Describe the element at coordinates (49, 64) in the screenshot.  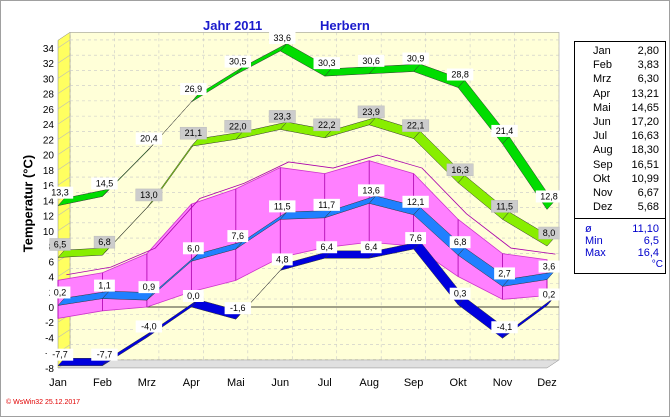
I see `y-tick-label: 32` at that location.